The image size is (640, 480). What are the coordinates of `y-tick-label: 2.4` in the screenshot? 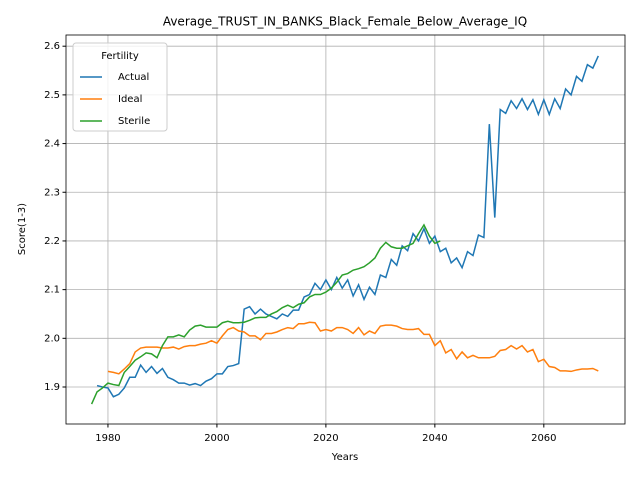 It's located at (52, 144).